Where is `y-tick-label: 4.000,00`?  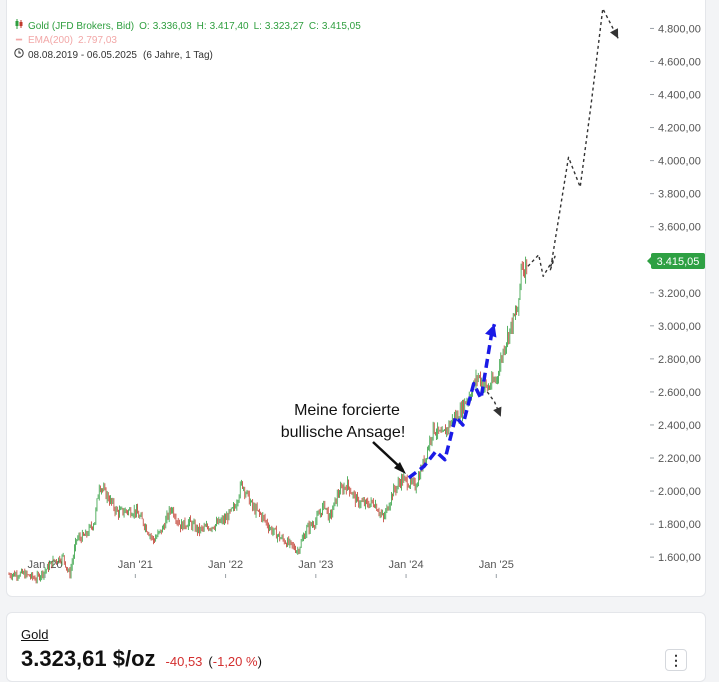
y-tick-label: 4.000,00 is located at coordinates (679, 162).